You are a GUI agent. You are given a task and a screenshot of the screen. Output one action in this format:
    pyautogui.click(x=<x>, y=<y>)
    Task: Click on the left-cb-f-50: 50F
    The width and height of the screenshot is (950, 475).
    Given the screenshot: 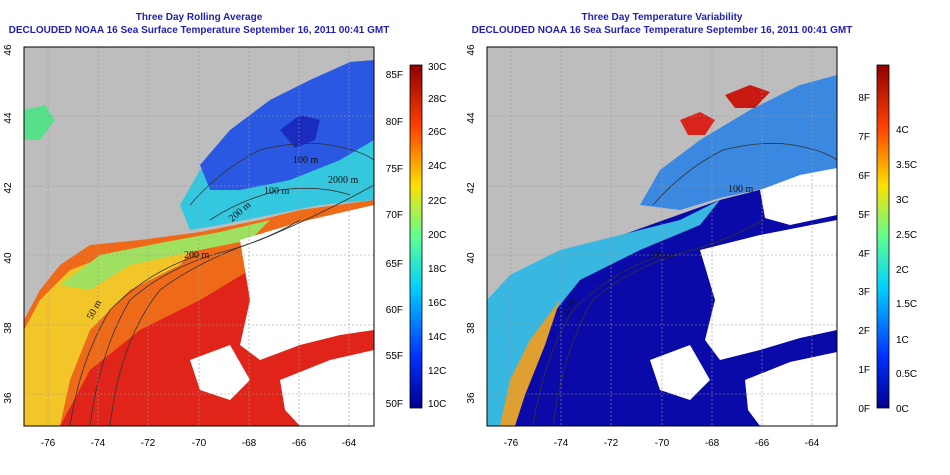 What is the action you would take?
    pyautogui.click(x=394, y=404)
    